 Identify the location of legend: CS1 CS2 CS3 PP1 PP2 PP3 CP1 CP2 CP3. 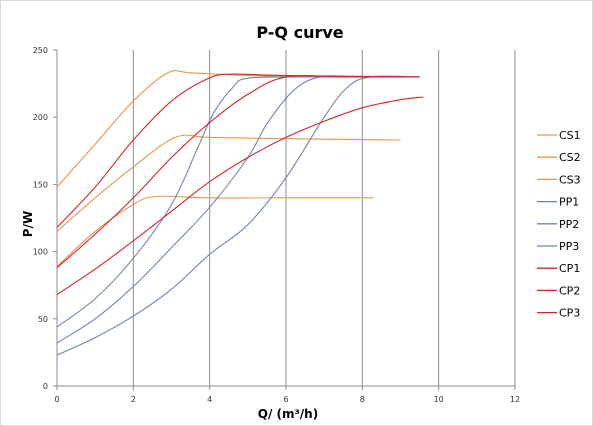
(559, 224).